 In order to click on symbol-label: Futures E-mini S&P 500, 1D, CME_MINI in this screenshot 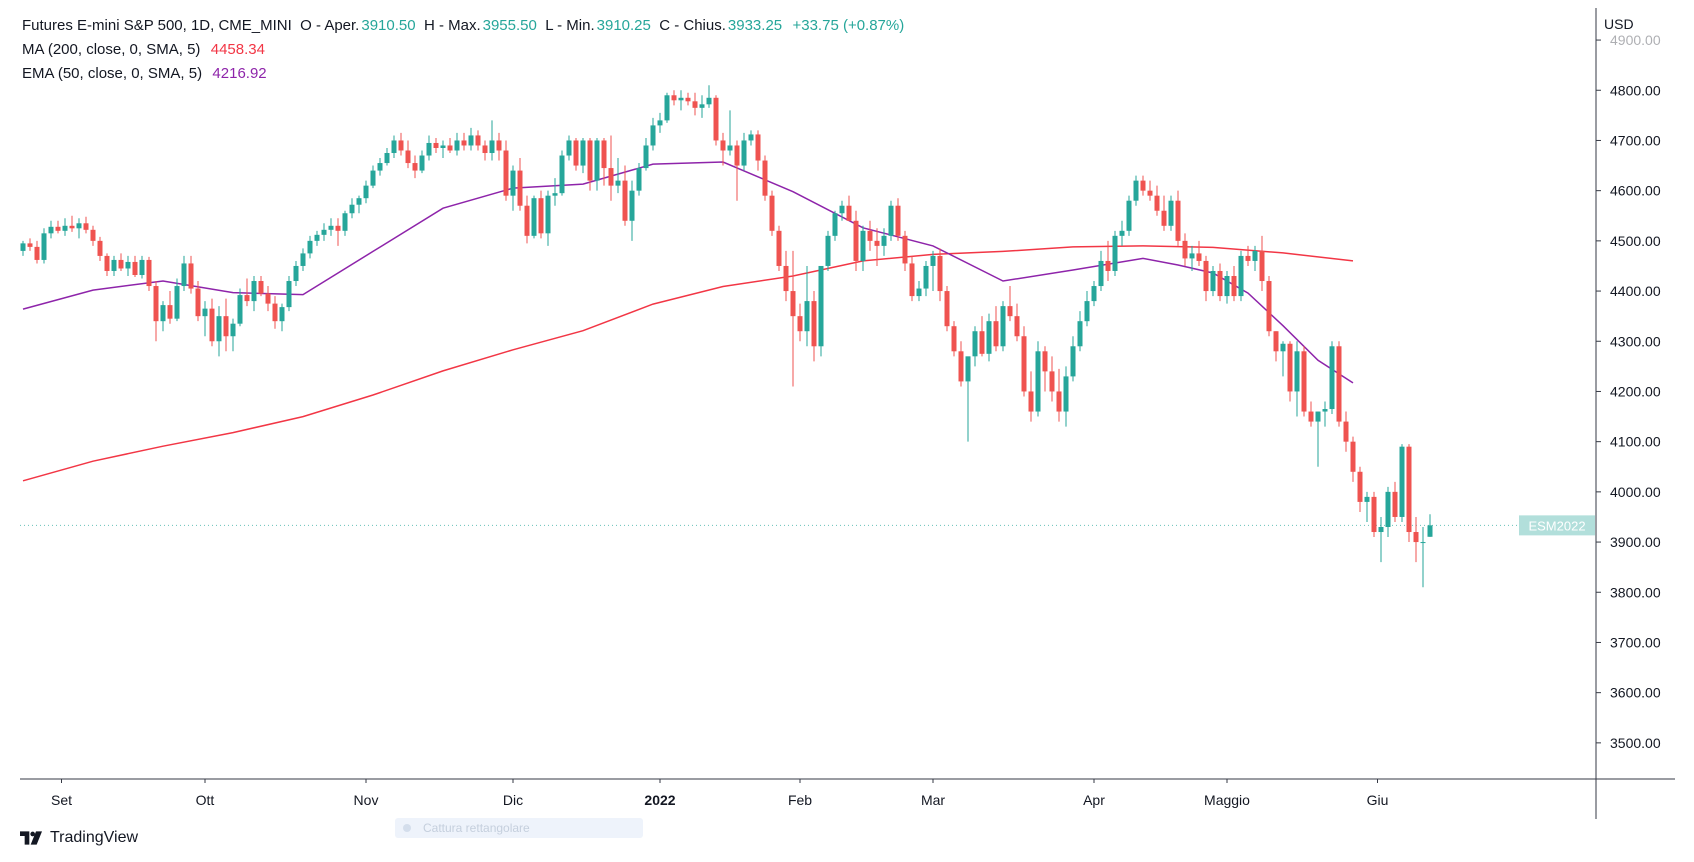, I will do `click(157, 25)`.